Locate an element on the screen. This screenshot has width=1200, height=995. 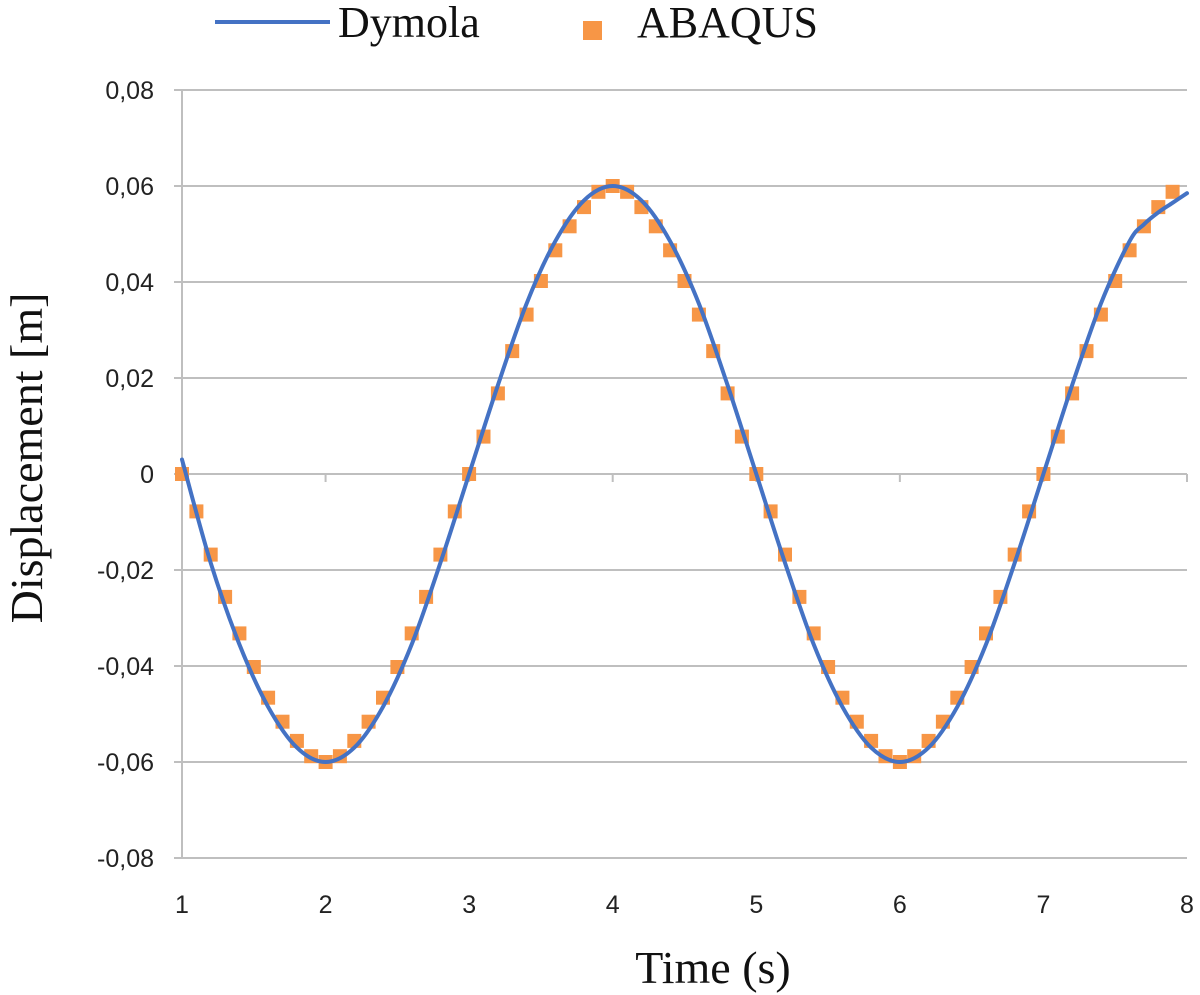
x-tick-label: 6 is located at coordinates (900, 905).